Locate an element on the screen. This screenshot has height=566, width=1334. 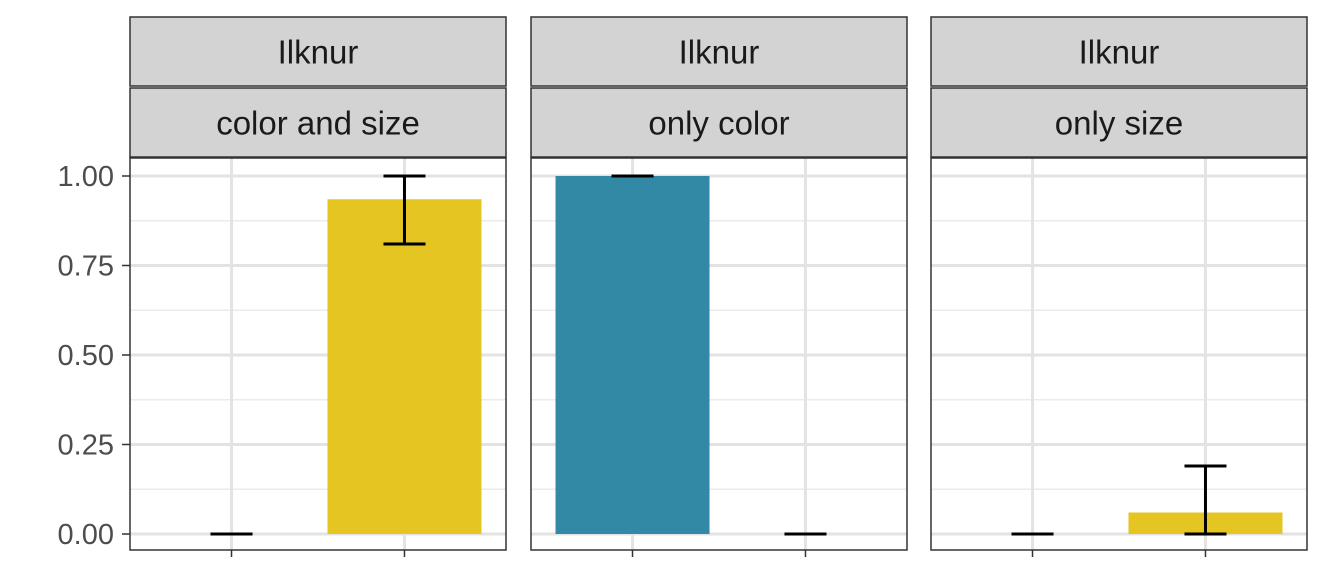
y-tick-label: 0.25 is located at coordinates (86, 446).